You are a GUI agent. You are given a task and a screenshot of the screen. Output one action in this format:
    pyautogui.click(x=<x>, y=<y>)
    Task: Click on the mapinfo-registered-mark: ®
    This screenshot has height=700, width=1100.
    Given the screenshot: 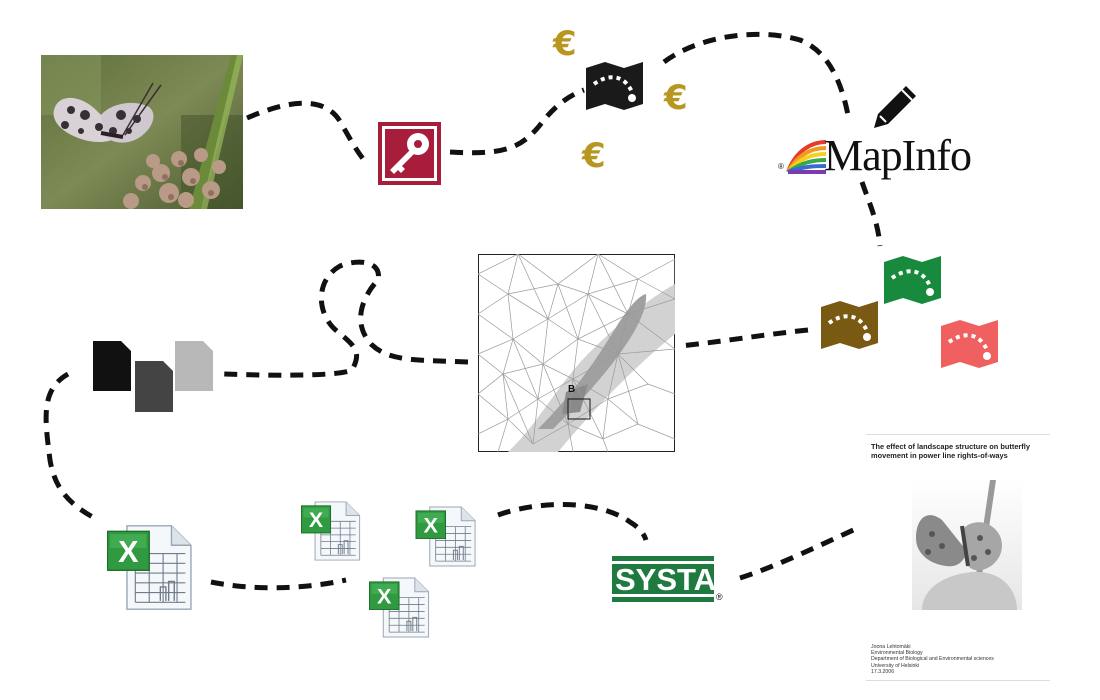 What is the action you would take?
    pyautogui.click(x=781, y=166)
    